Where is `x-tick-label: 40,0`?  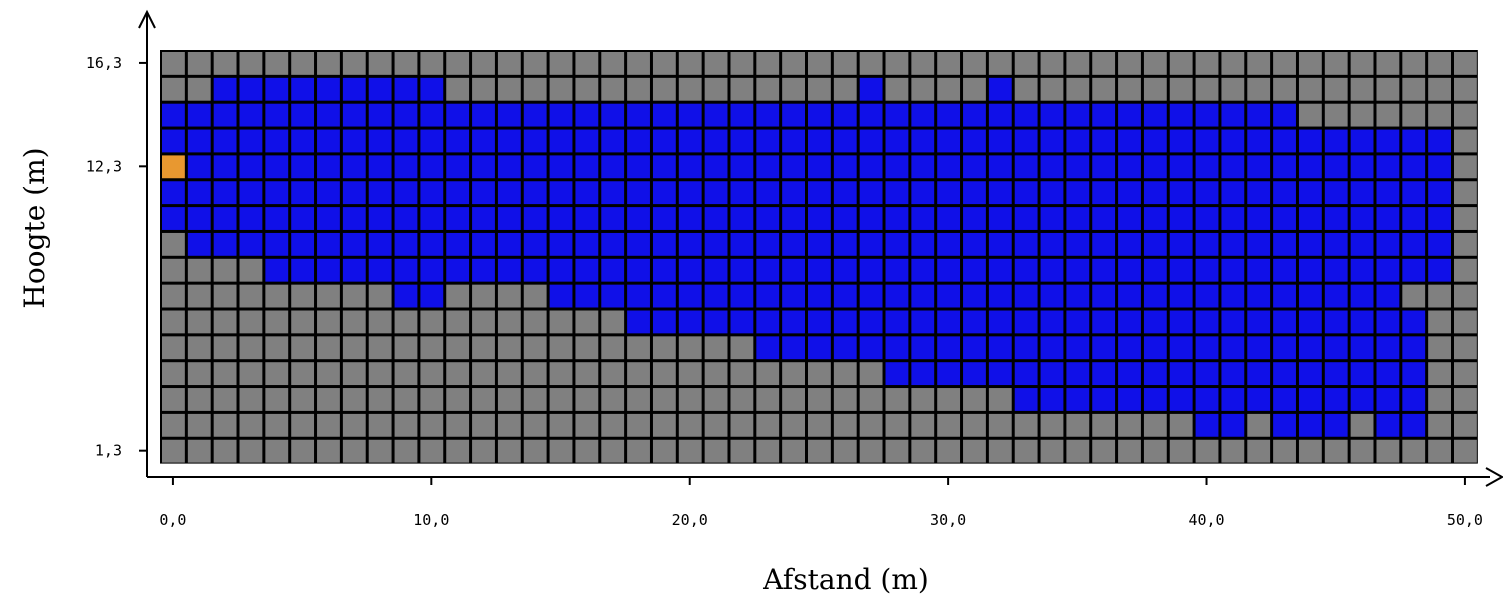
x-tick-label: 40,0 is located at coordinates (1206, 520).